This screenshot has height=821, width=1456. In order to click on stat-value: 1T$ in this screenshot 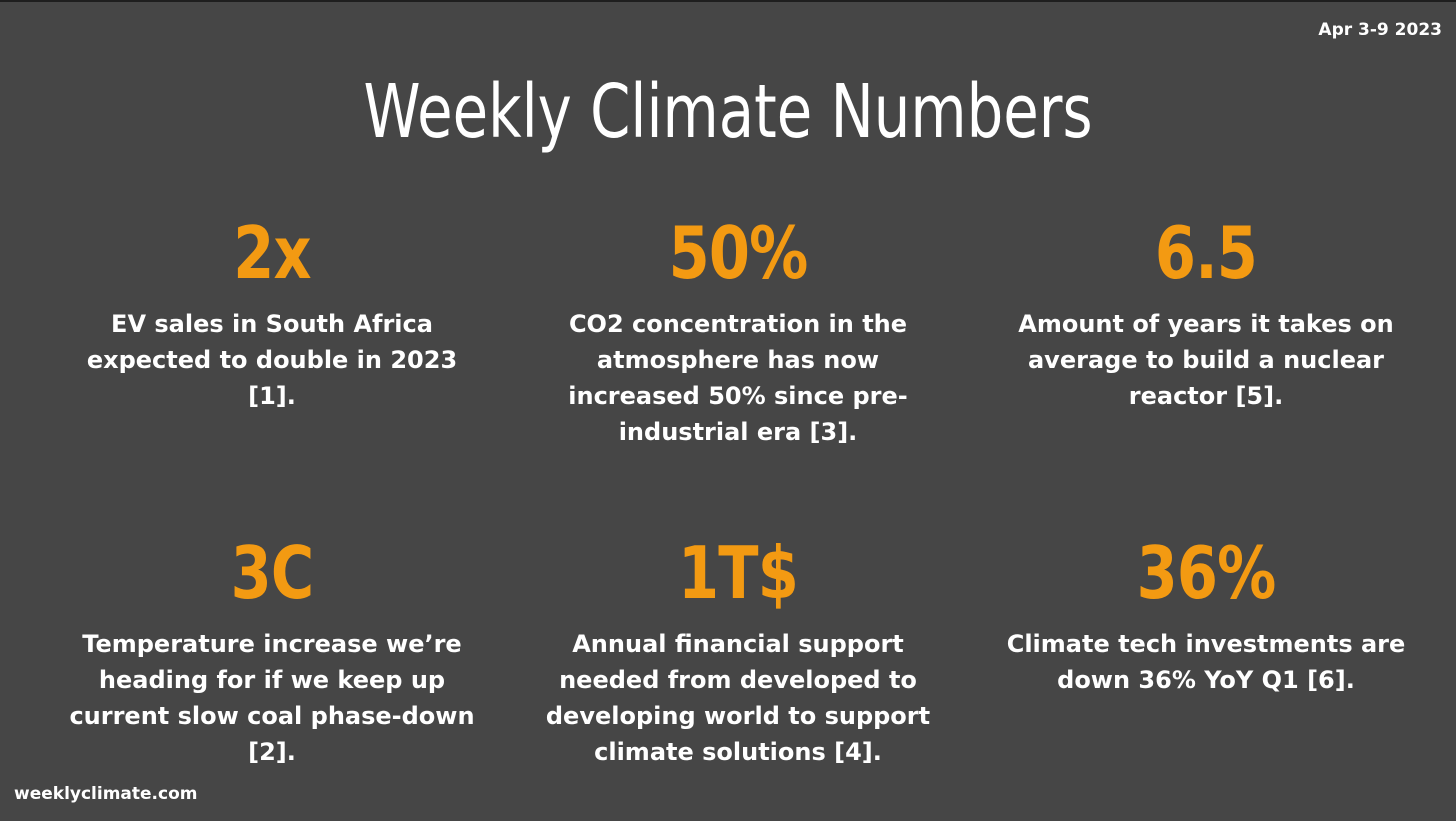, I will do `click(738, 573)`.